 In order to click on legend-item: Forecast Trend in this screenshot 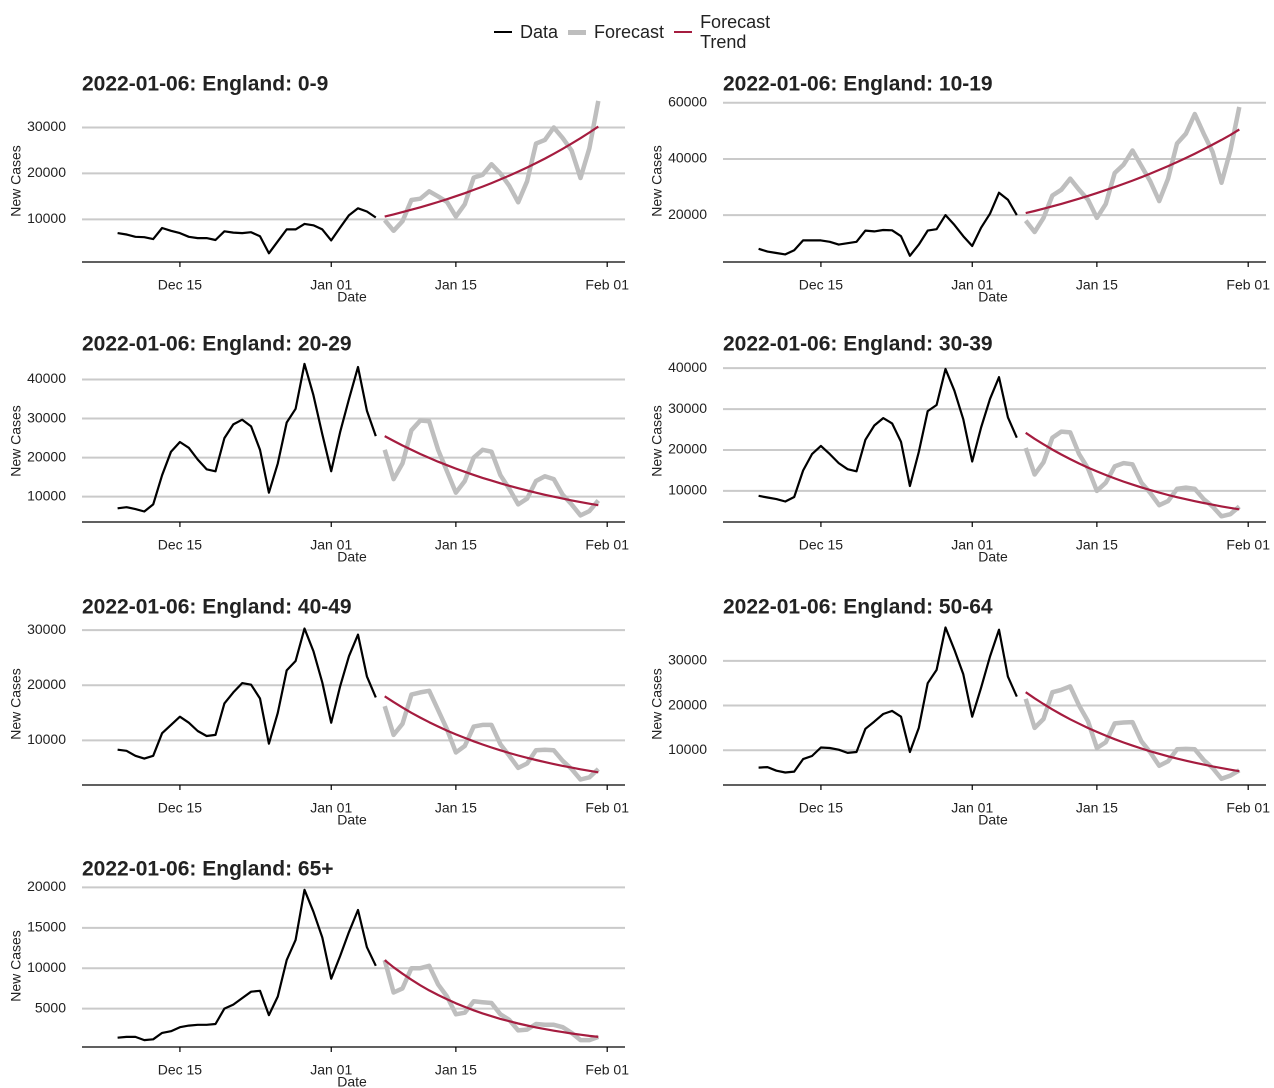, I will do `click(727, 32)`.